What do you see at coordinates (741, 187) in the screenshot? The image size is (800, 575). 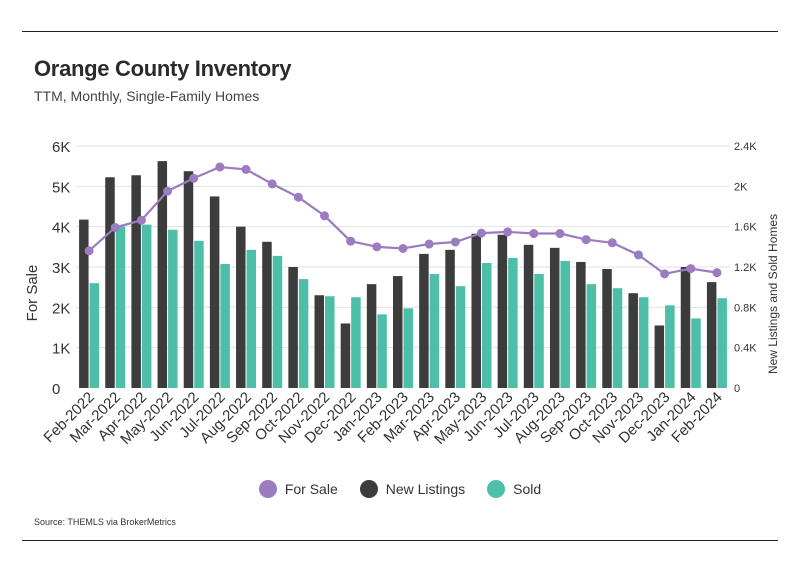 I see `y2-tick-label: 2K` at bounding box center [741, 187].